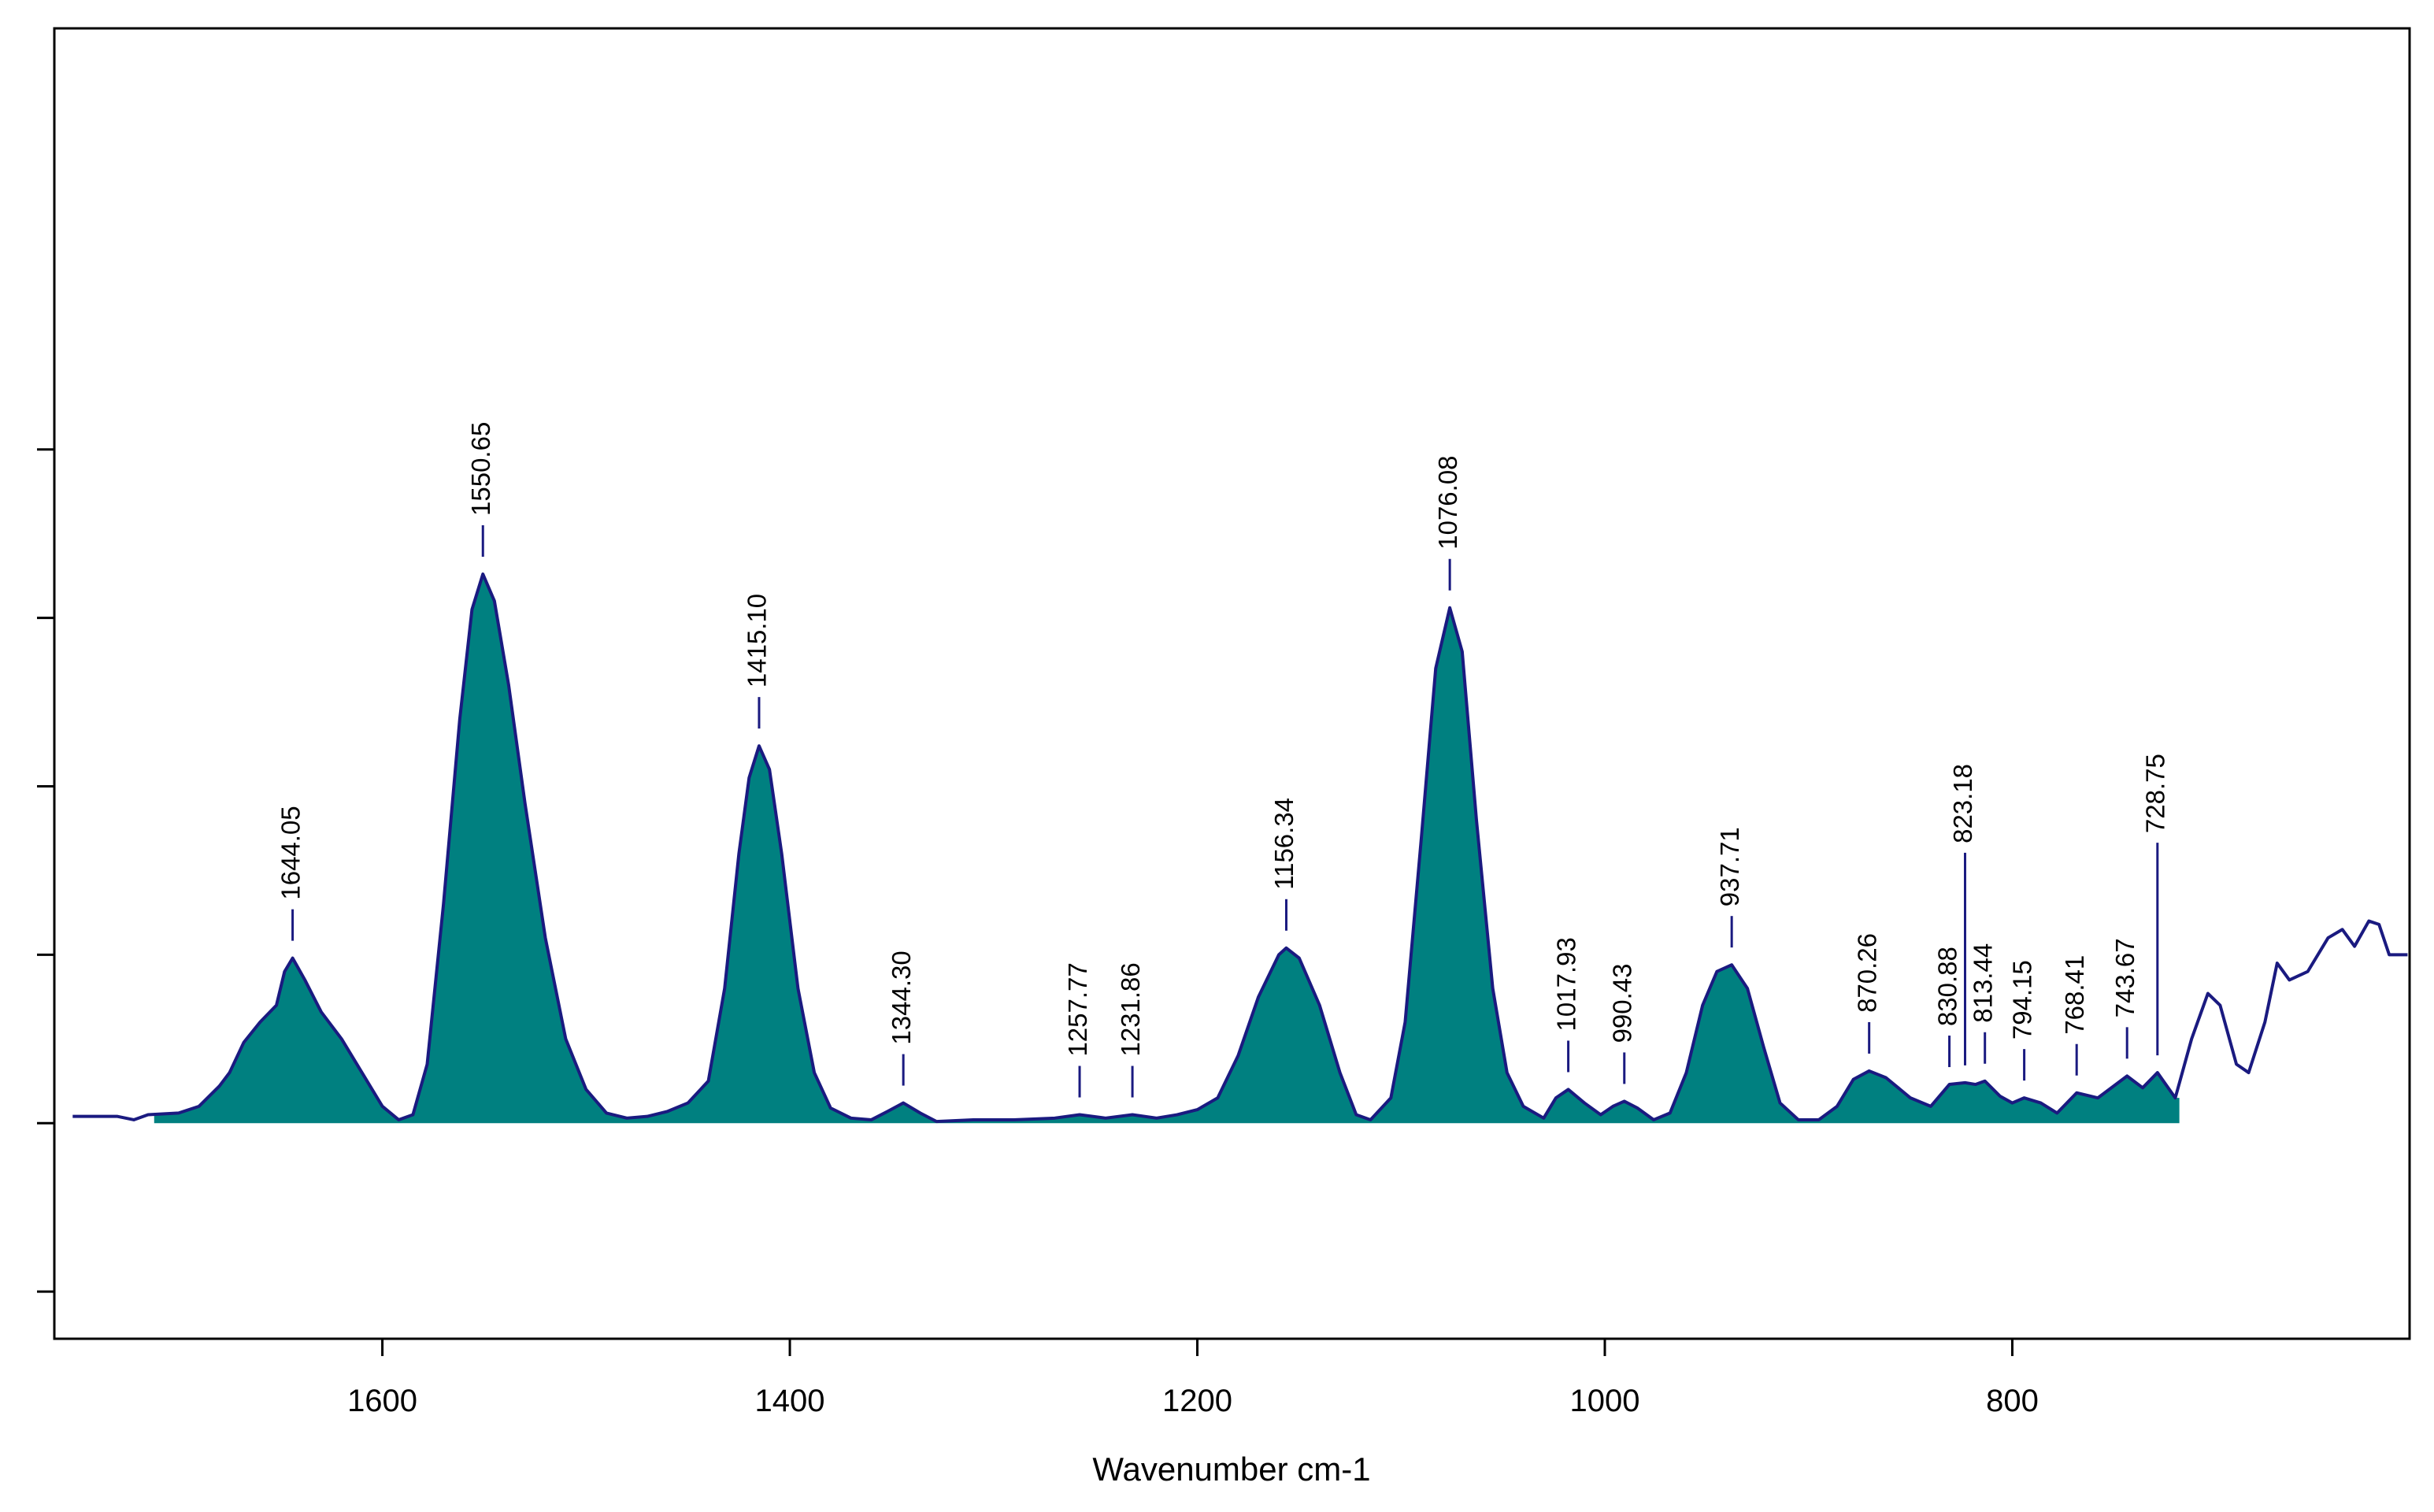  Describe the element at coordinates (2021, 1000) in the screenshot. I see `peak-label: 794.15` at that location.